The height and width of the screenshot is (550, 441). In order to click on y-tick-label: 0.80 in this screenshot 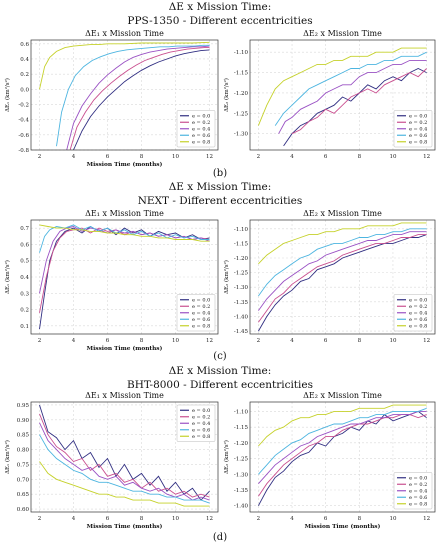, I will do `click(23, 451)`.